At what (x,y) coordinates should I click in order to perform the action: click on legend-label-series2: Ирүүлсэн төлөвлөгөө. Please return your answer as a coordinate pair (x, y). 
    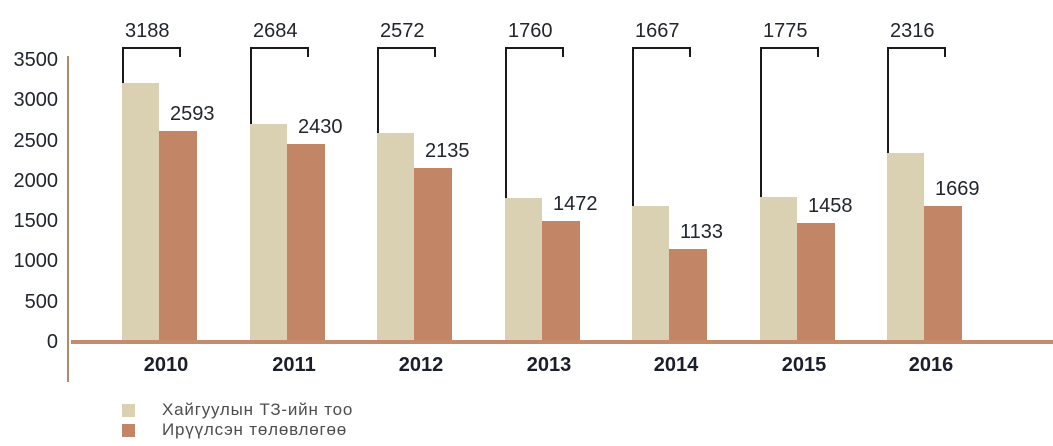
    Looking at the image, I should click on (255, 429).